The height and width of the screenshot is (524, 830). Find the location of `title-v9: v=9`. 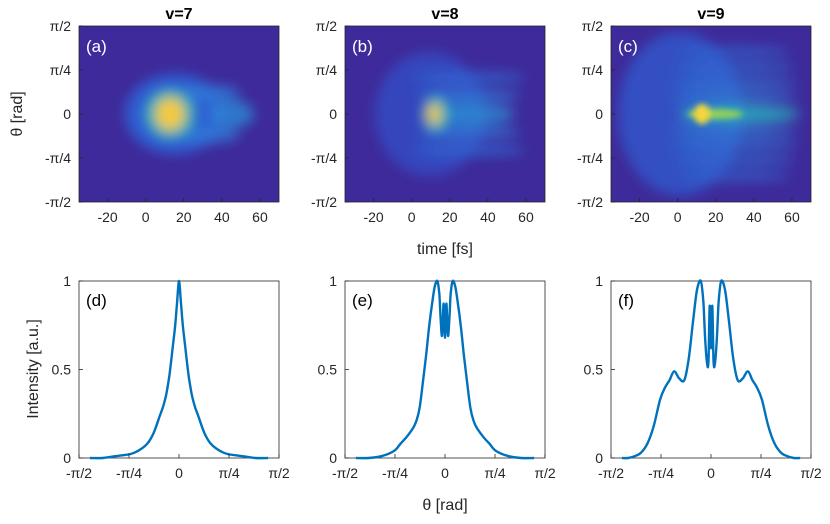

title-v9: v=9 is located at coordinates (710, 14).